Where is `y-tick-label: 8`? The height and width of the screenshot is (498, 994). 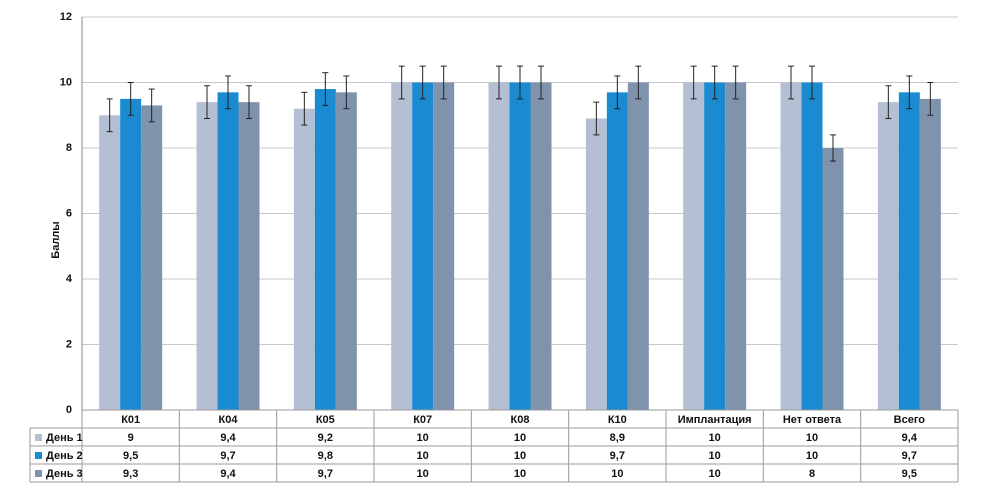
y-tick-label: 8 is located at coordinates (69, 148).